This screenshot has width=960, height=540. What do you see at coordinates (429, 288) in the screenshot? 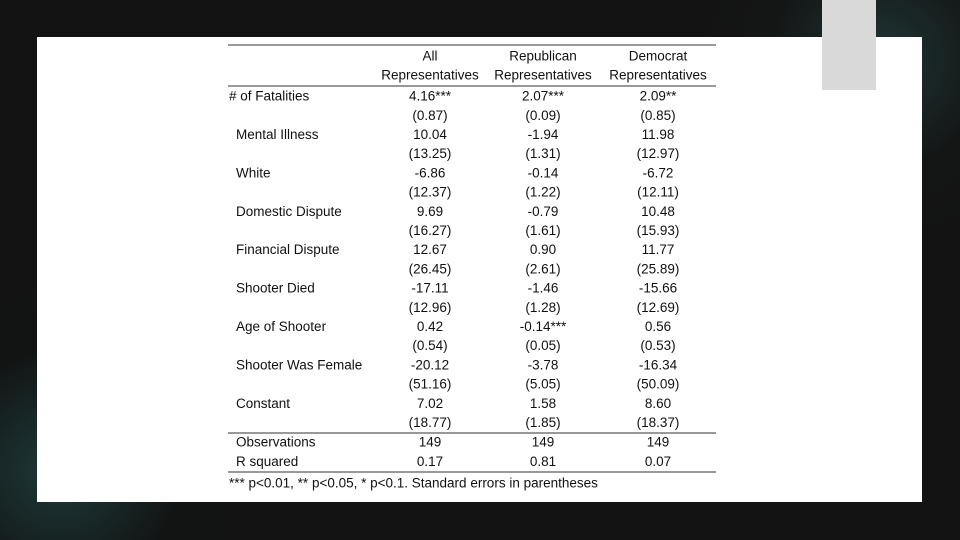
I see `coefficient: -17.11` at bounding box center [429, 288].